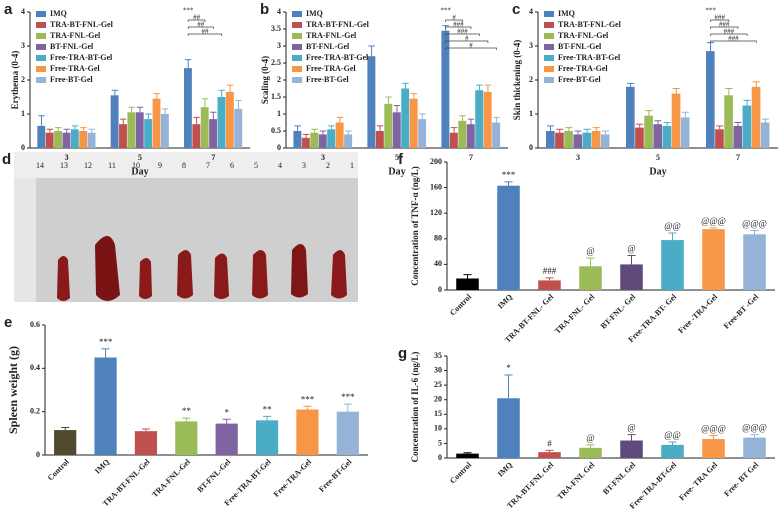 This screenshot has width=784, height=516. I want to click on y-tick-label: 20, so click(438, 399).